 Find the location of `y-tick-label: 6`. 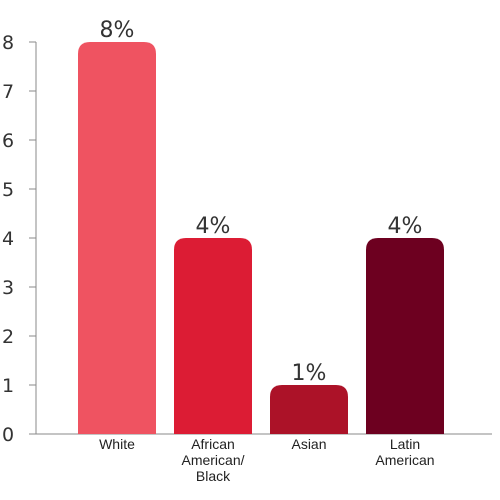

y-tick-label: 6 is located at coordinates (8, 141).